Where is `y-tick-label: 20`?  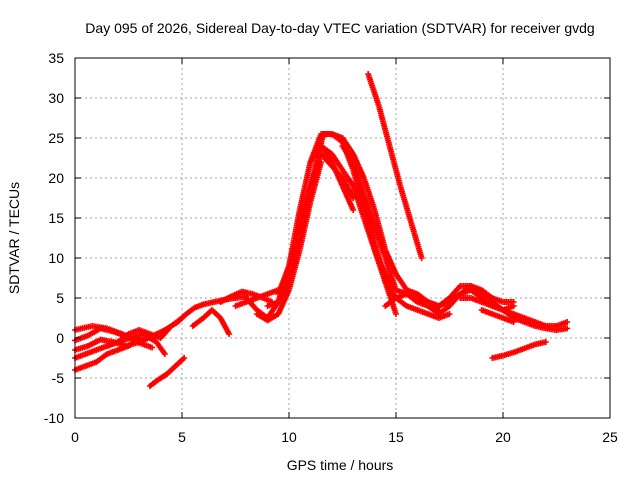
y-tick-label: 20 is located at coordinates (56, 178).